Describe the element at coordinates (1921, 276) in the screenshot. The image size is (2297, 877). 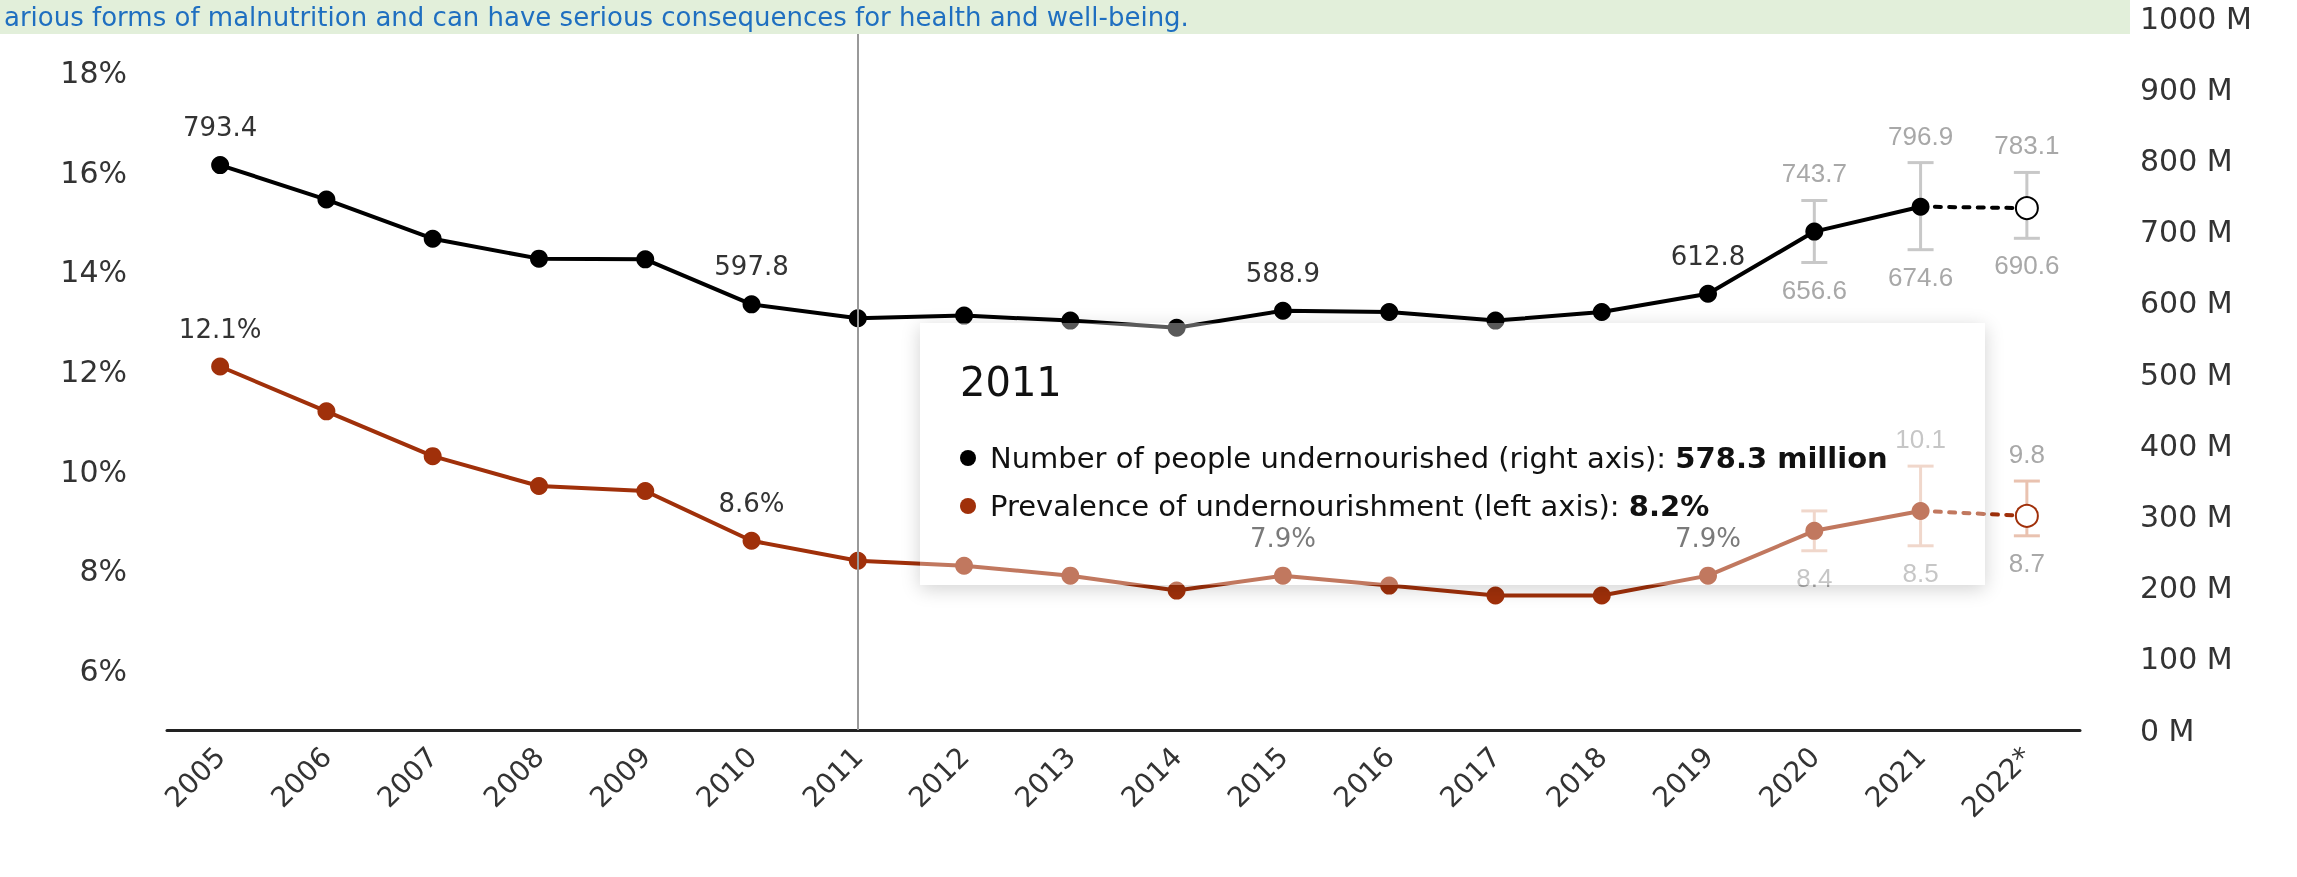
I see `annotation: 674.6` at that location.